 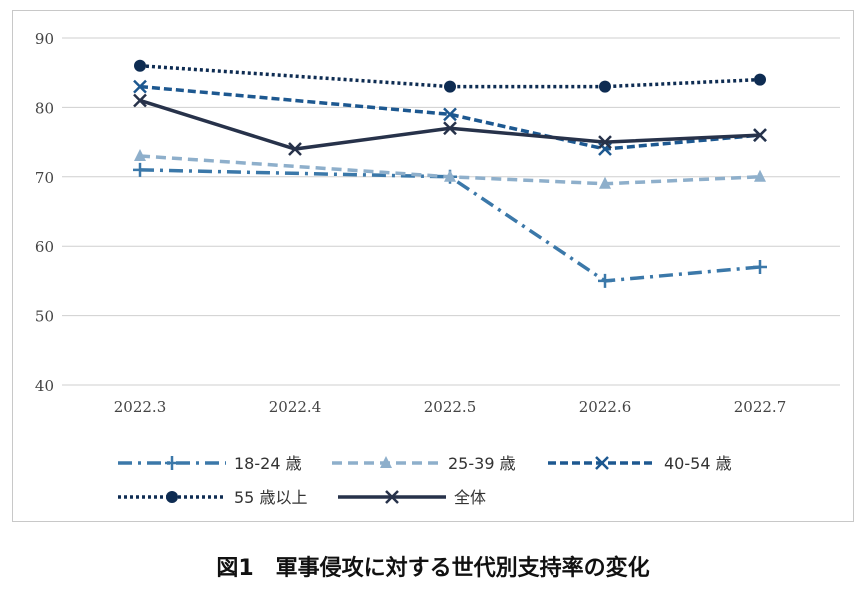 What do you see at coordinates (44, 247) in the screenshot?
I see `y-tick-label: 60` at bounding box center [44, 247].